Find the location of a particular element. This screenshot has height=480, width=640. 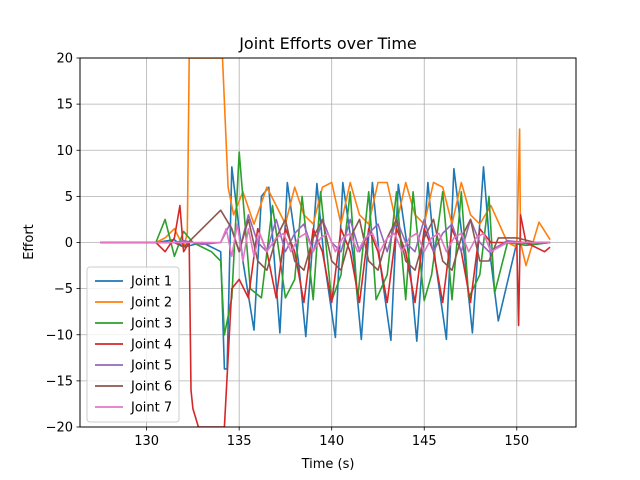

y-tick-label: −5 is located at coordinates (63, 289).